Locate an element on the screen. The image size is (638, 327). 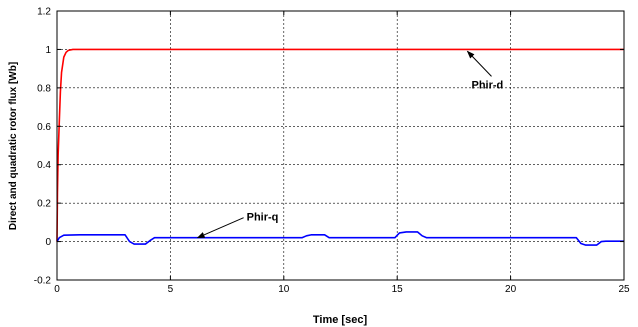
series-line-phir-q is located at coordinates (340, 238).